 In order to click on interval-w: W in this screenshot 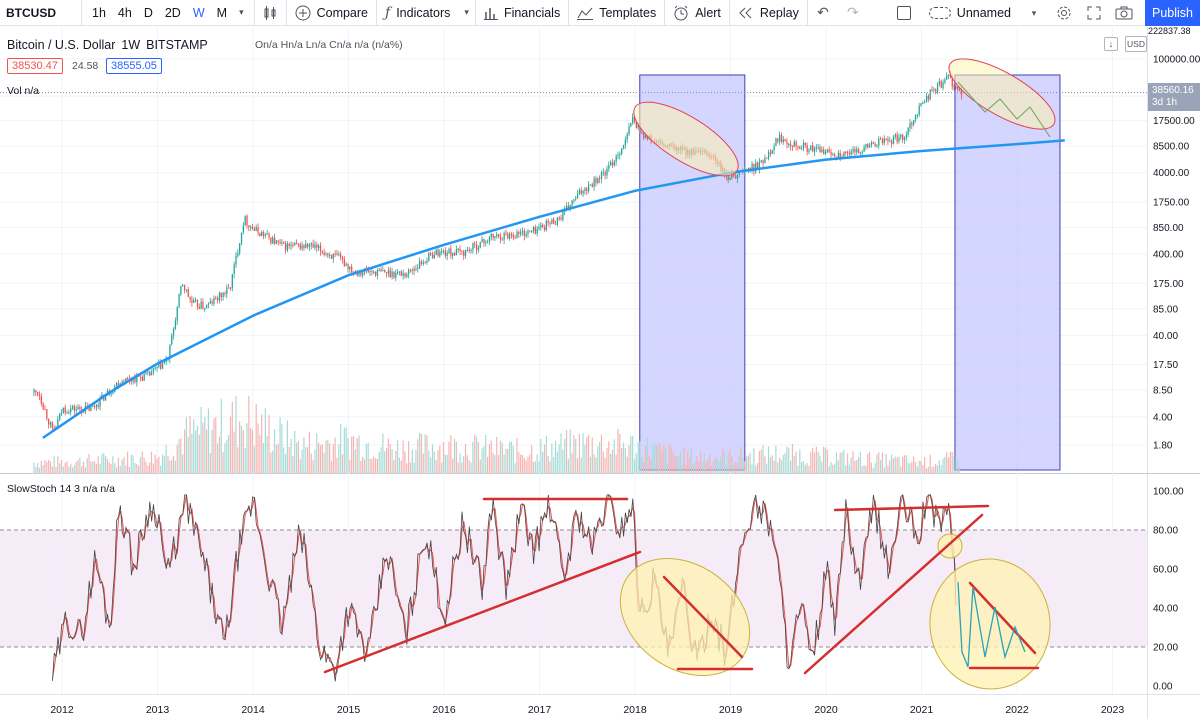, I will do `click(198, 12)`.